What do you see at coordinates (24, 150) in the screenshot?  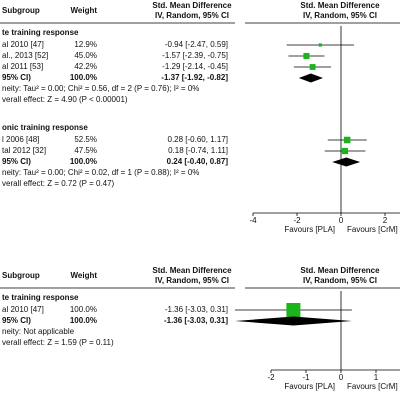 I see `study: tal 2012 [32]` at bounding box center [24, 150].